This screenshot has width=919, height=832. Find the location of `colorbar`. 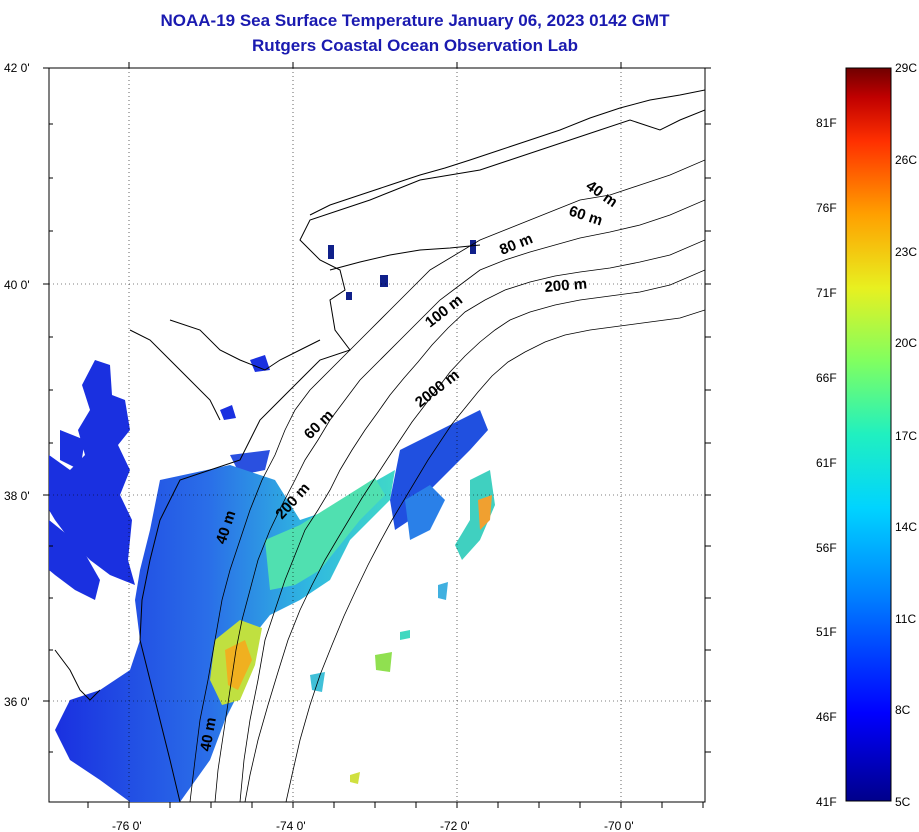

colorbar is located at coordinates (868, 434).